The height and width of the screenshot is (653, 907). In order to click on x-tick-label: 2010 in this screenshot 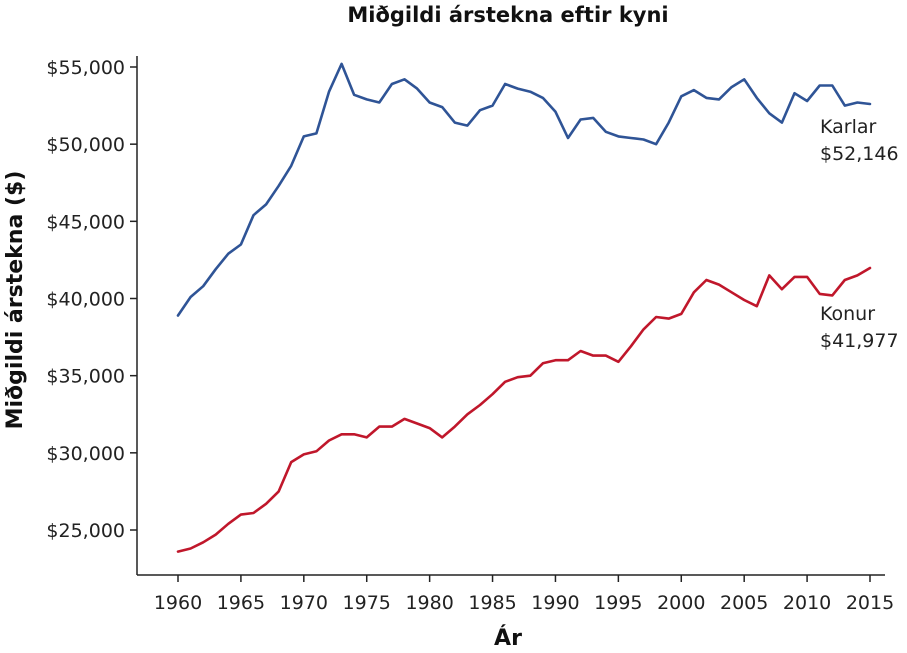, I will do `click(807, 603)`.